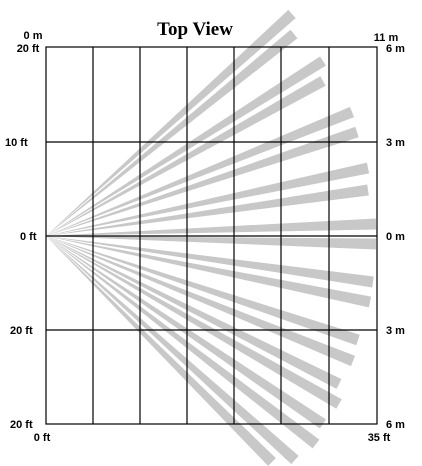  What do you see at coordinates (42, 438) in the screenshot?
I see `label-bottom-left-ft: 0 ft` at bounding box center [42, 438].